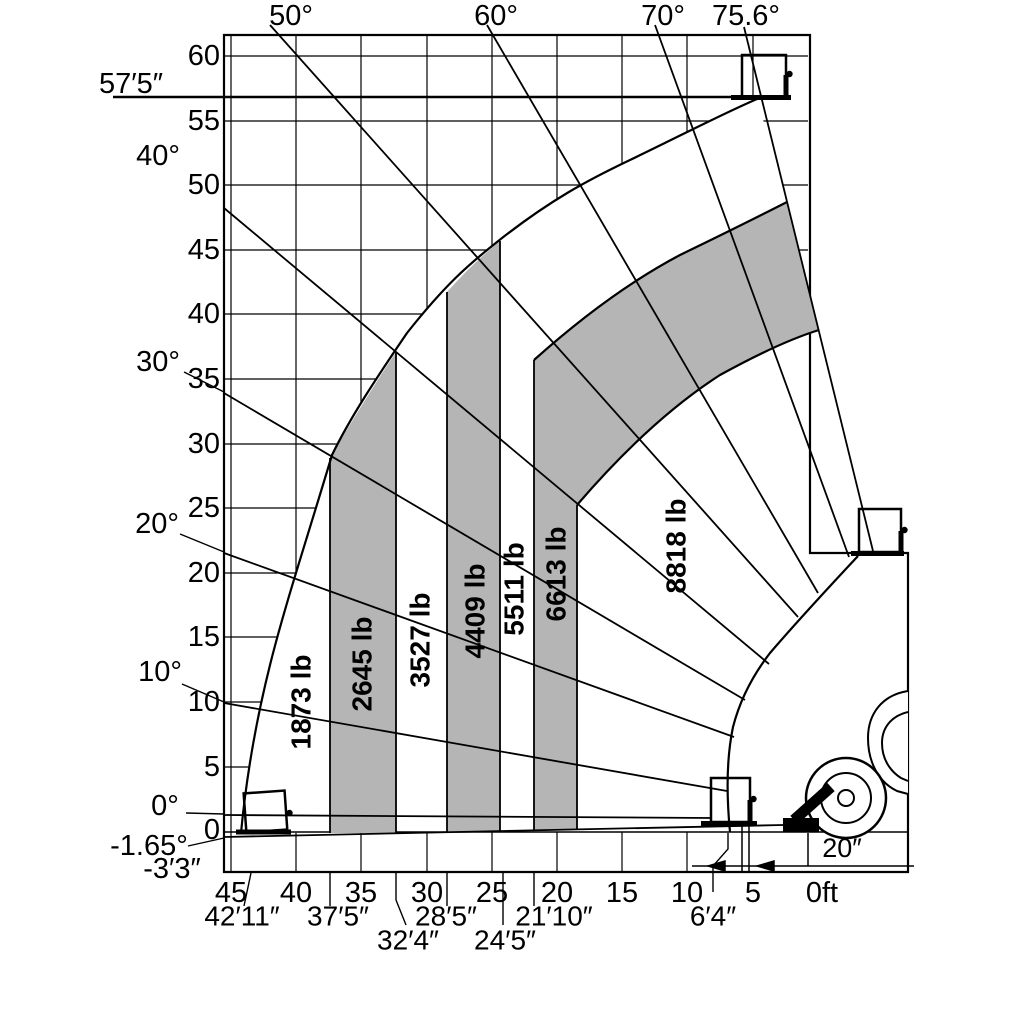 The width and height of the screenshot is (1024, 1029). I want to click on distance-tick: 20, so click(557, 893).